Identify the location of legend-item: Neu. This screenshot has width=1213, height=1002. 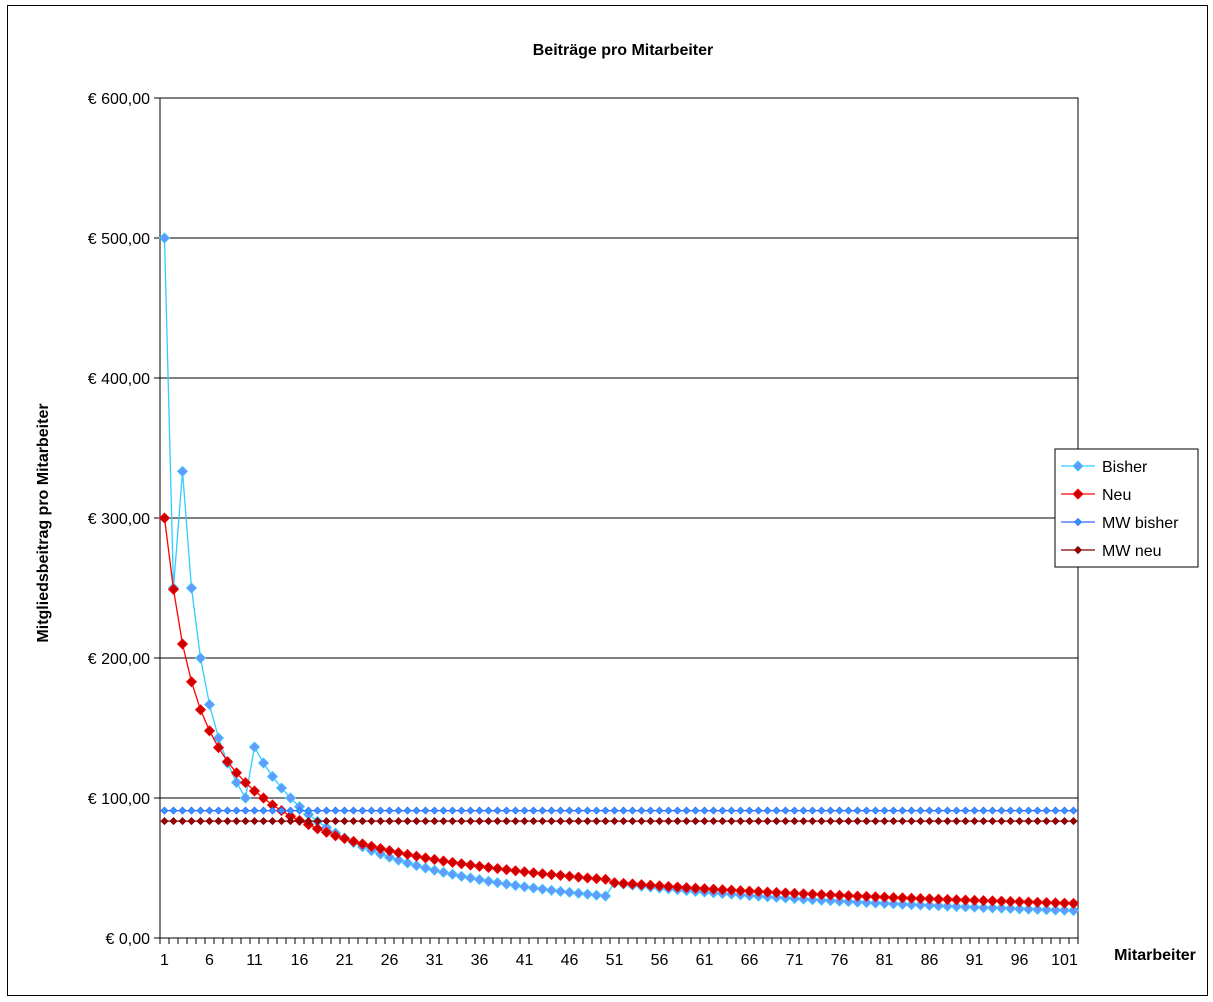
(1096, 495).